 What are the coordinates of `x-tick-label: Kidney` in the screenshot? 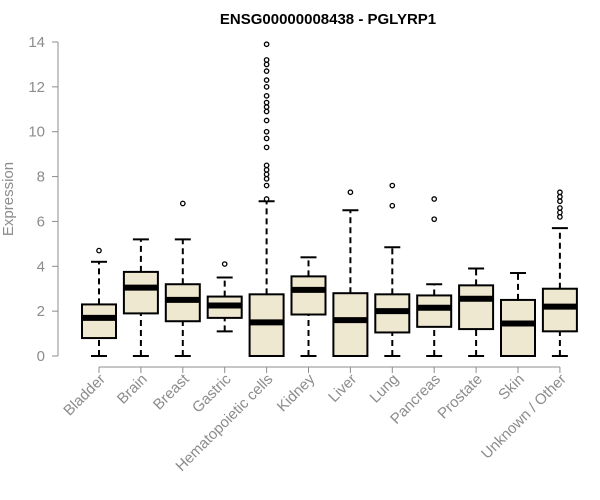 It's located at (296, 392).